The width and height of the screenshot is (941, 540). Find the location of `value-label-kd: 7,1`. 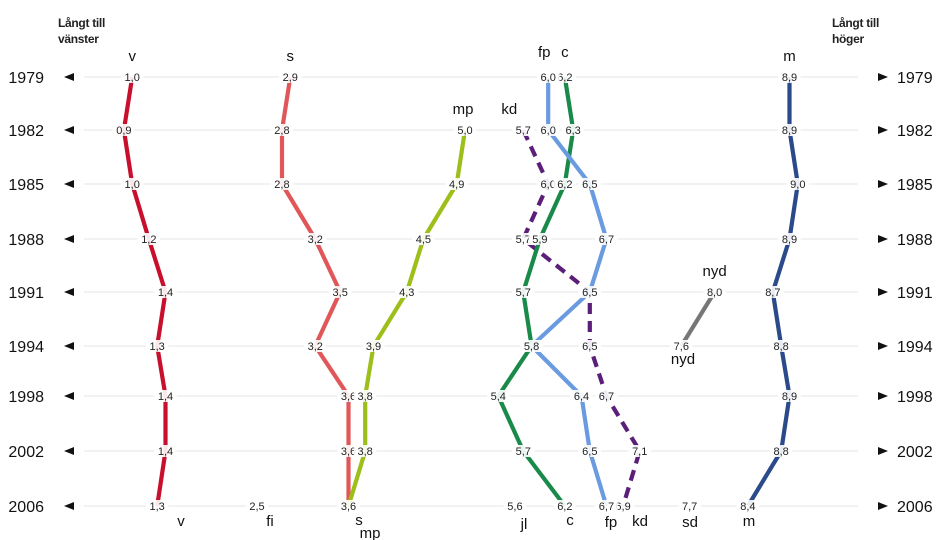

value-label-kd: 7,1 is located at coordinates (639, 452).